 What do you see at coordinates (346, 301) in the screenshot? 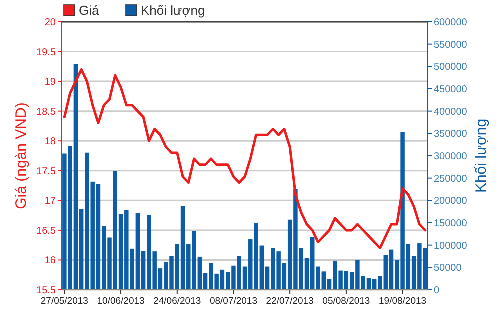
I see `x-tick-label: 05/08/2013` at bounding box center [346, 301].